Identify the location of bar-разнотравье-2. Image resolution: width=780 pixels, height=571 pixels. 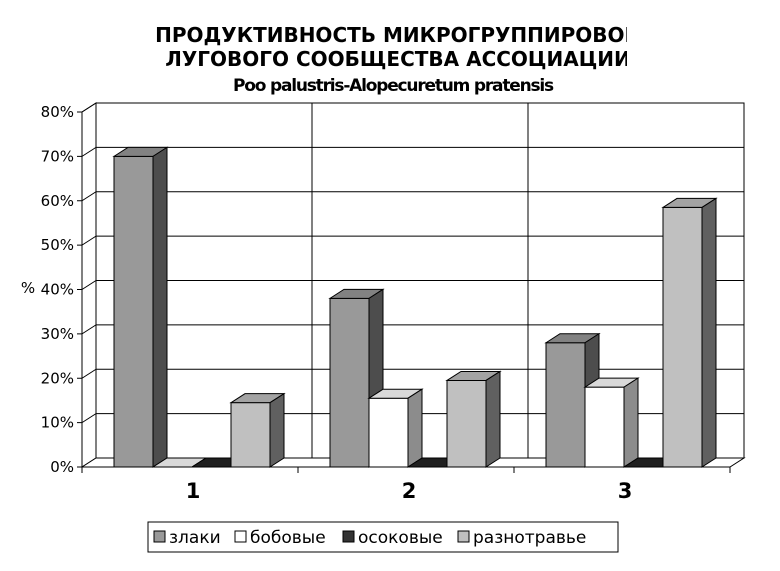
(473, 419).